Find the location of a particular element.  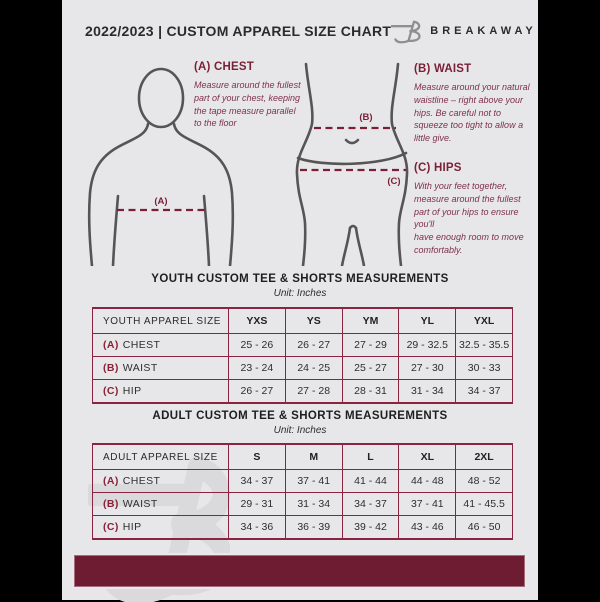

brand-lockup: BREAKAWAY is located at coordinates (464, 31).